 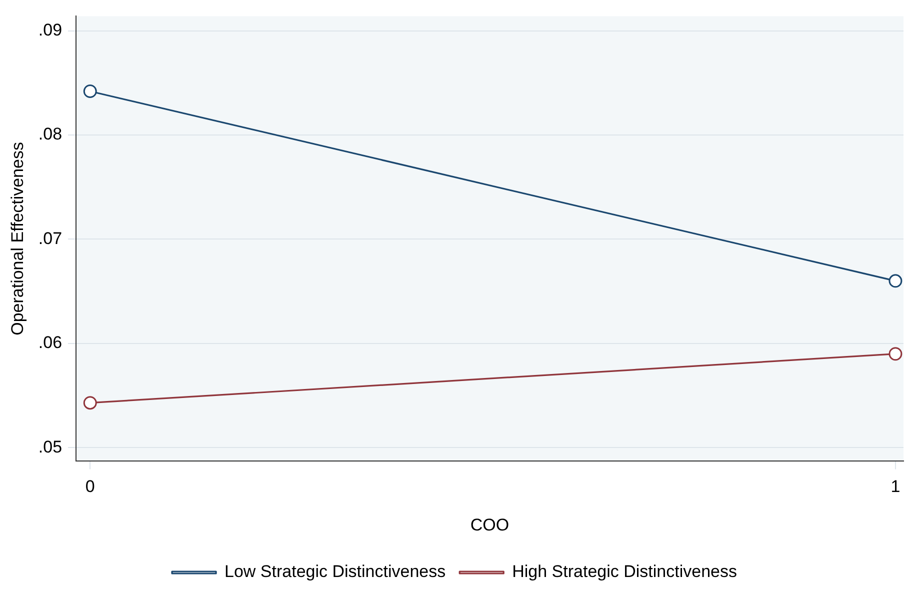 What do you see at coordinates (50, 238) in the screenshot?
I see `y-tick-label: .07` at bounding box center [50, 238].